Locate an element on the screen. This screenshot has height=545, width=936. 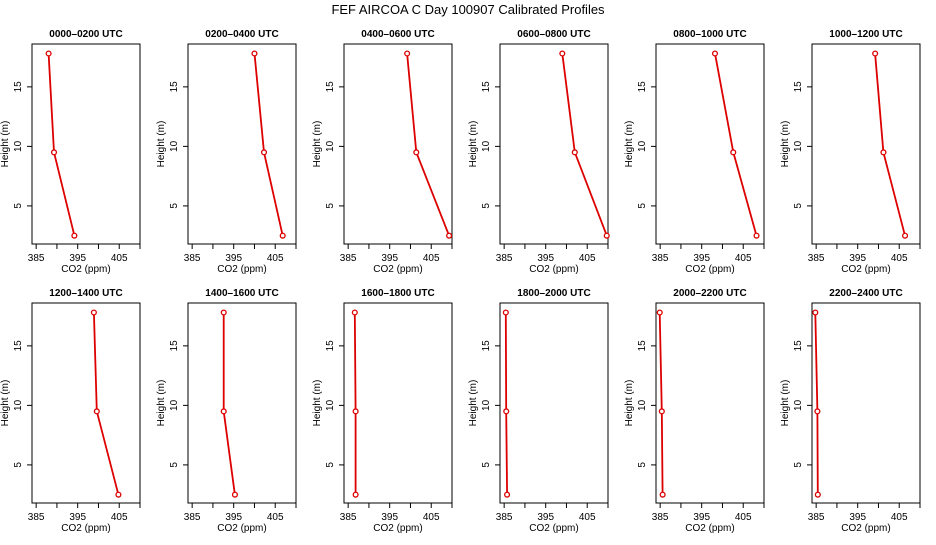
panel-title: 1600–1800 UTC is located at coordinates (397, 293).